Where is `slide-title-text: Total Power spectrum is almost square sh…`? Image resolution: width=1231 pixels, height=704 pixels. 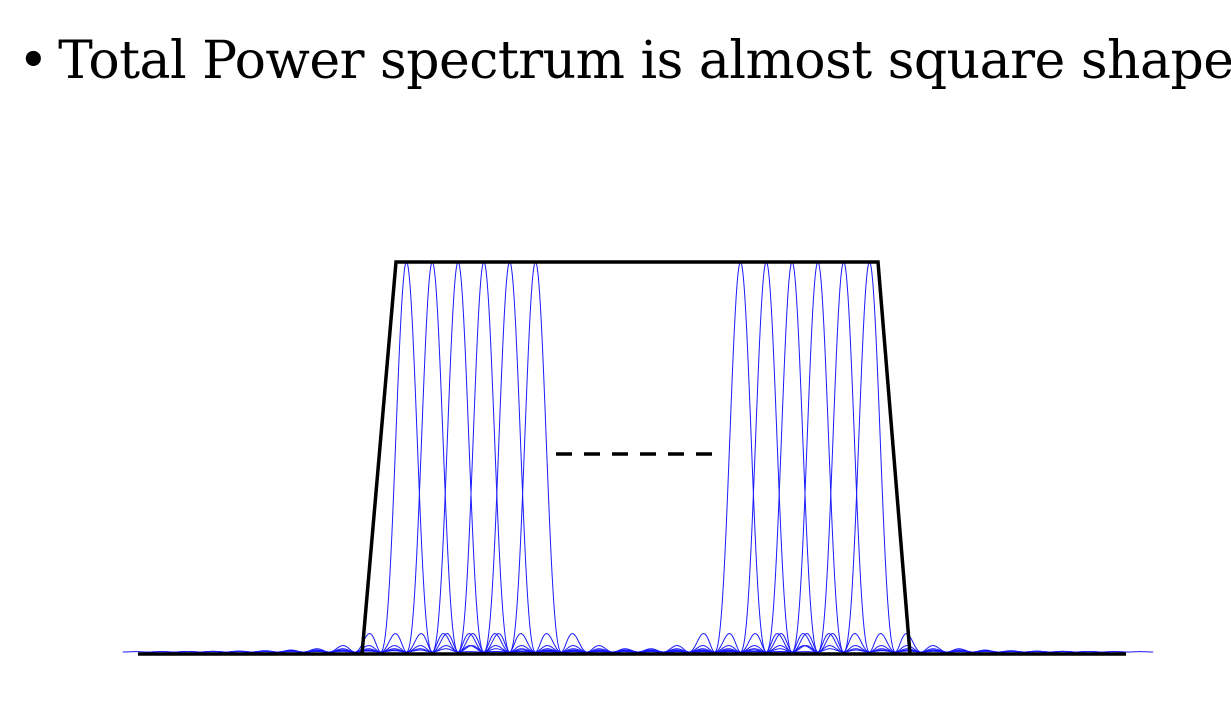
slide-title-text: Total Power spectrum is almost square sh… is located at coordinates (644, 61).